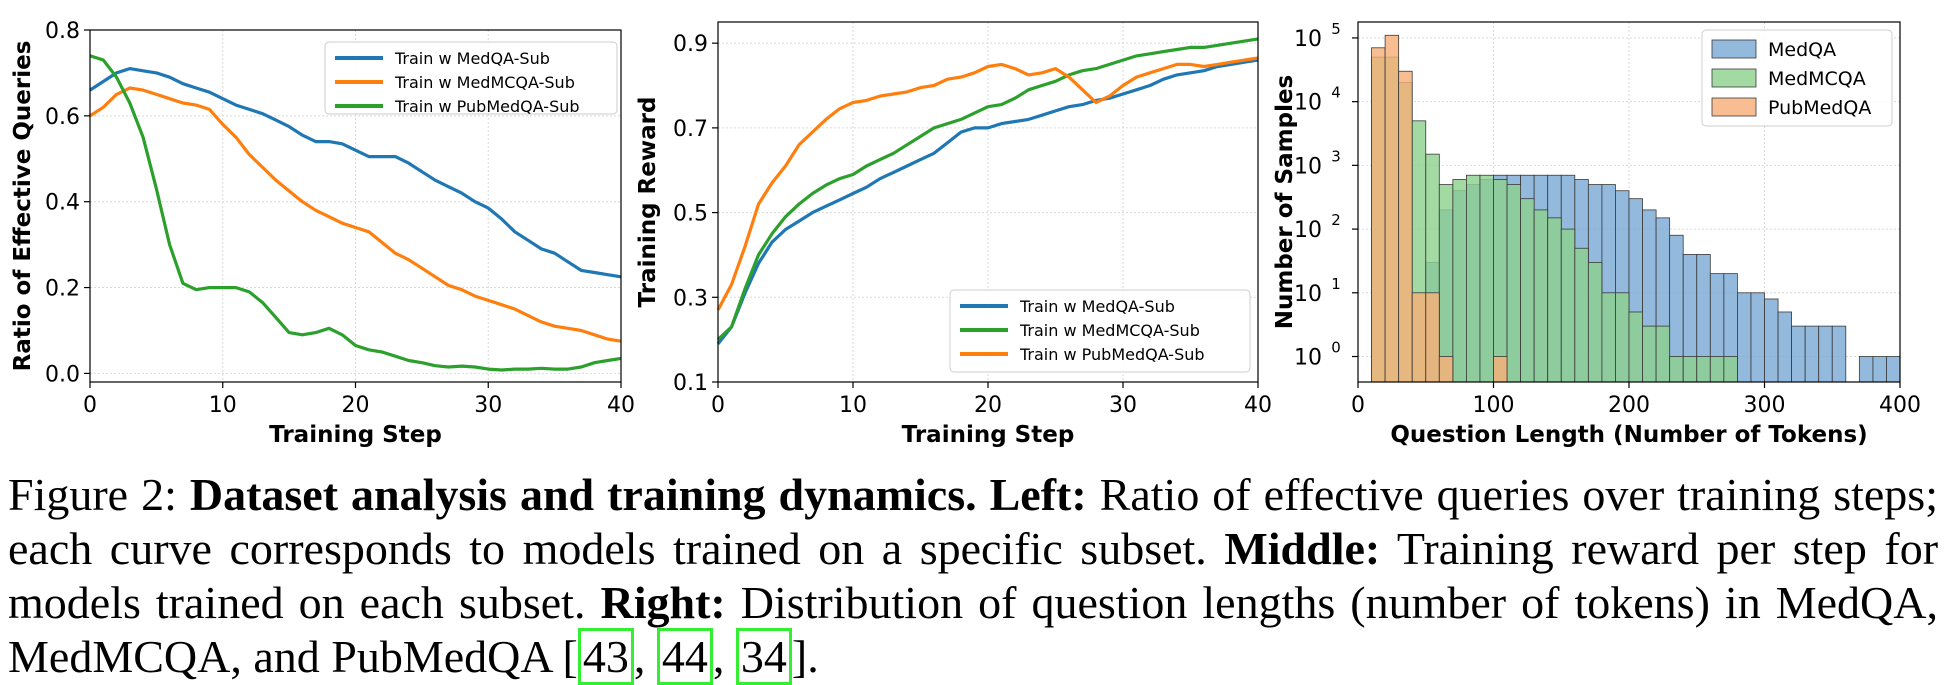 This screenshot has width=1954, height=685. Describe the element at coordinates (1038, 494) in the screenshot. I see `caption-left-label: Left:` at that location.